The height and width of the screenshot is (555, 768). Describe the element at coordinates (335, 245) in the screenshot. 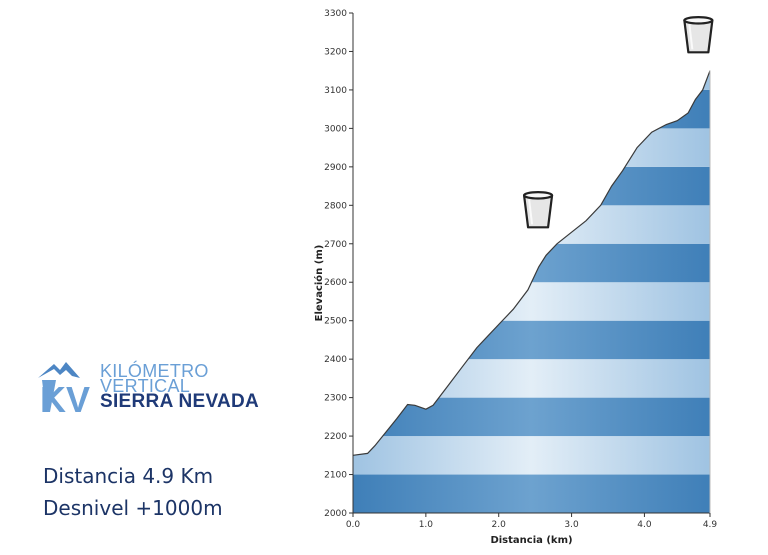

I see `y-tick-label: 2700` at that location.